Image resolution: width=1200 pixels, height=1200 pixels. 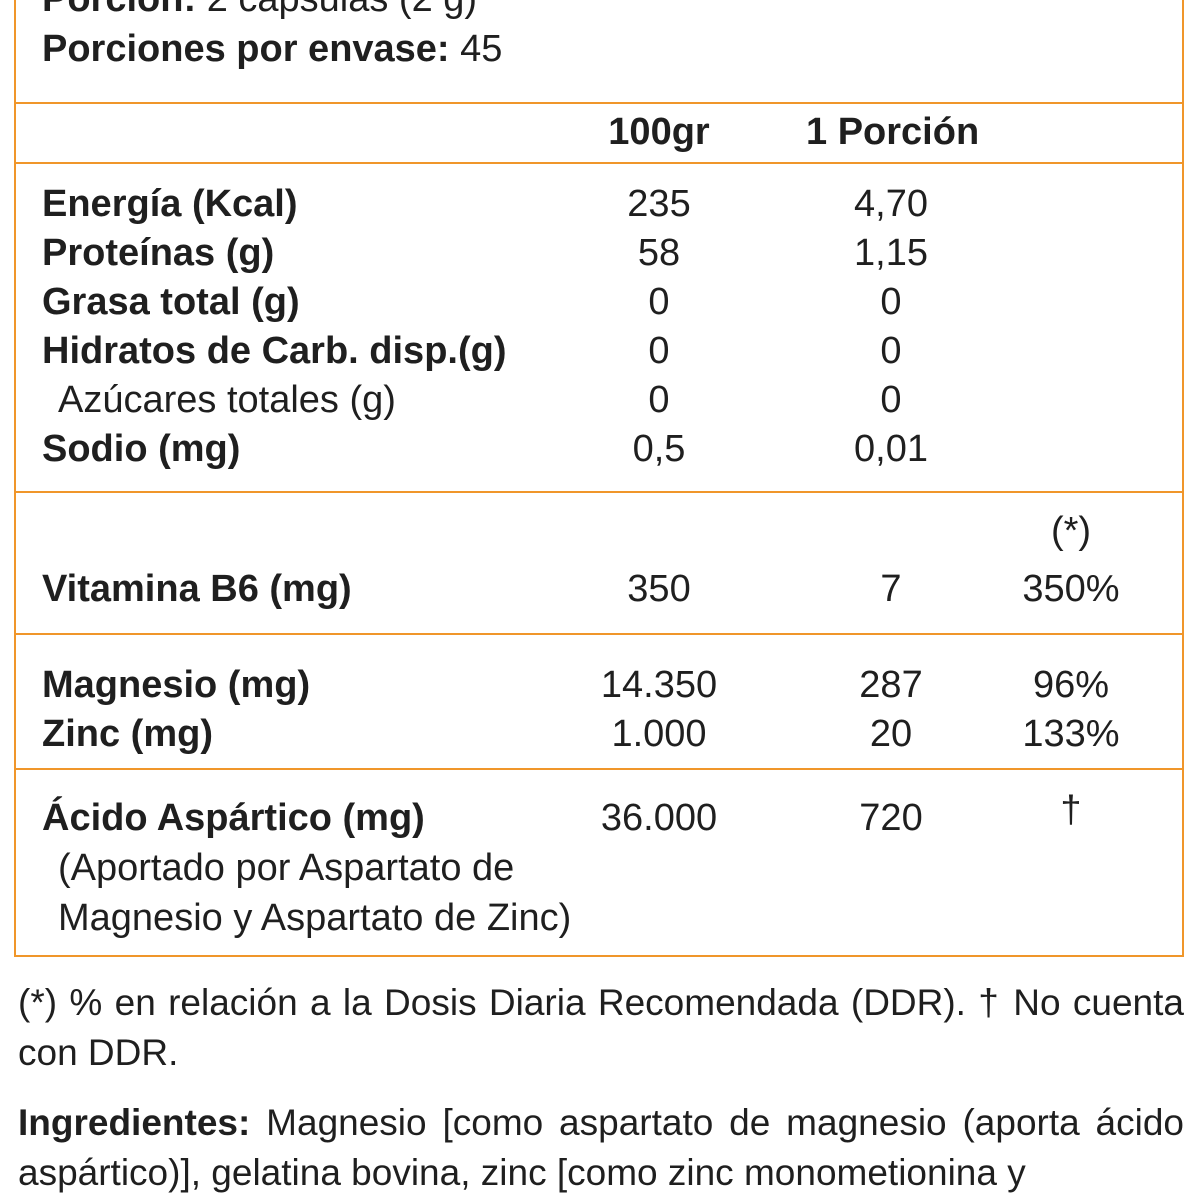 What do you see at coordinates (659, 132) in the screenshot?
I see `column-header-100gr: 100gr` at bounding box center [659, 132].